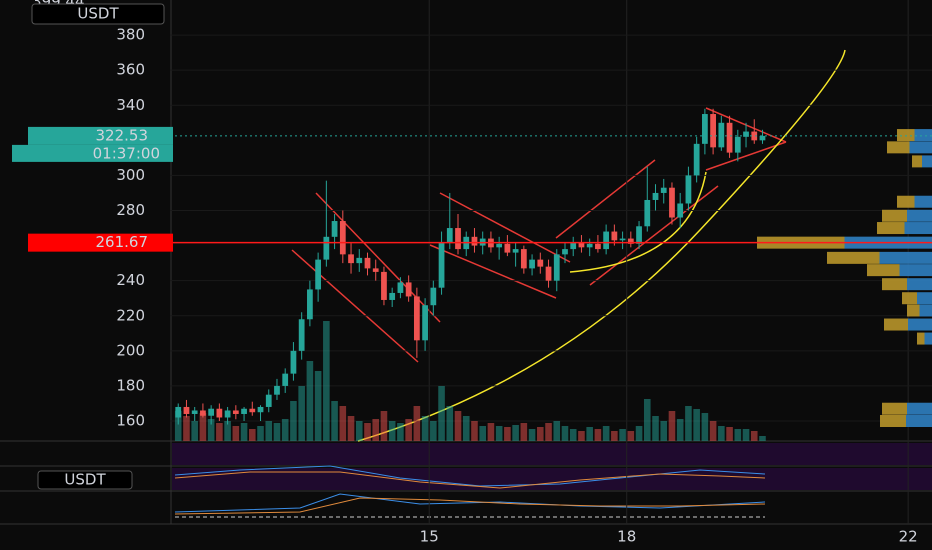 This screenshot has width=932, height=550. What do you see at coordinates (130, 70) in the screenshot?
I see `y-tick-label: 360` at bounding box center [130, 70].